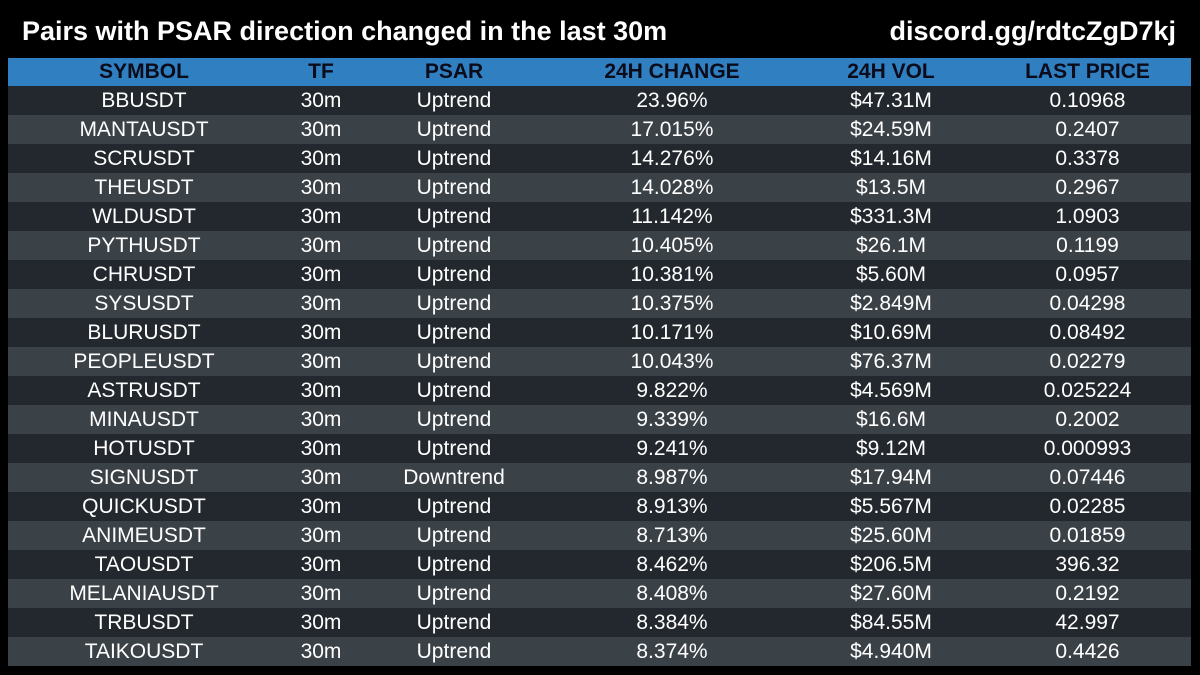 The width and height of the screenshot is (1200, 675). I want to click on table-row: SCRUSDT 30m Uptrend 14.276% $14.16M 0.3378, so click(599, 158).